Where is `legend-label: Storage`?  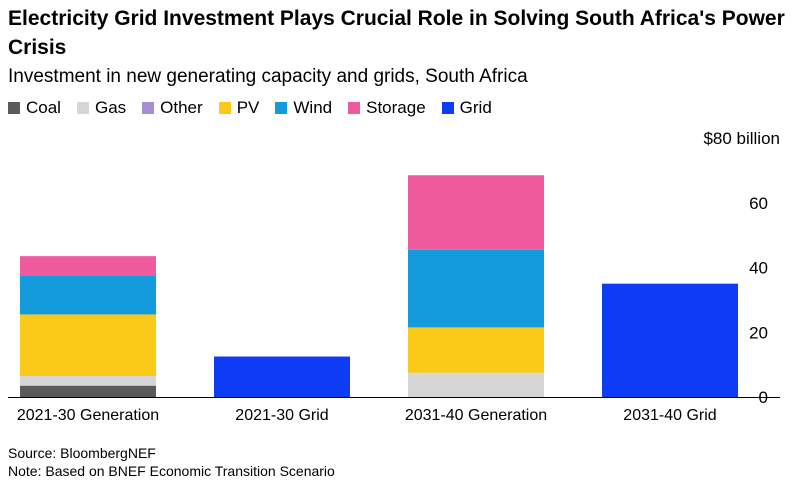
legend-label: Storage is located at coordinates (396, 107).